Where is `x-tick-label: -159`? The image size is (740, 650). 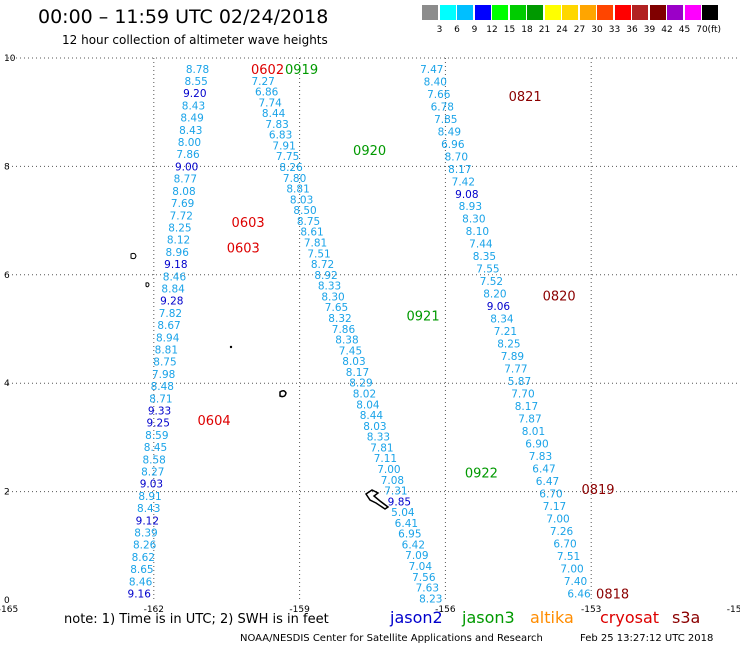
x-tick-label: -159 is located at coordinates (299, 610).